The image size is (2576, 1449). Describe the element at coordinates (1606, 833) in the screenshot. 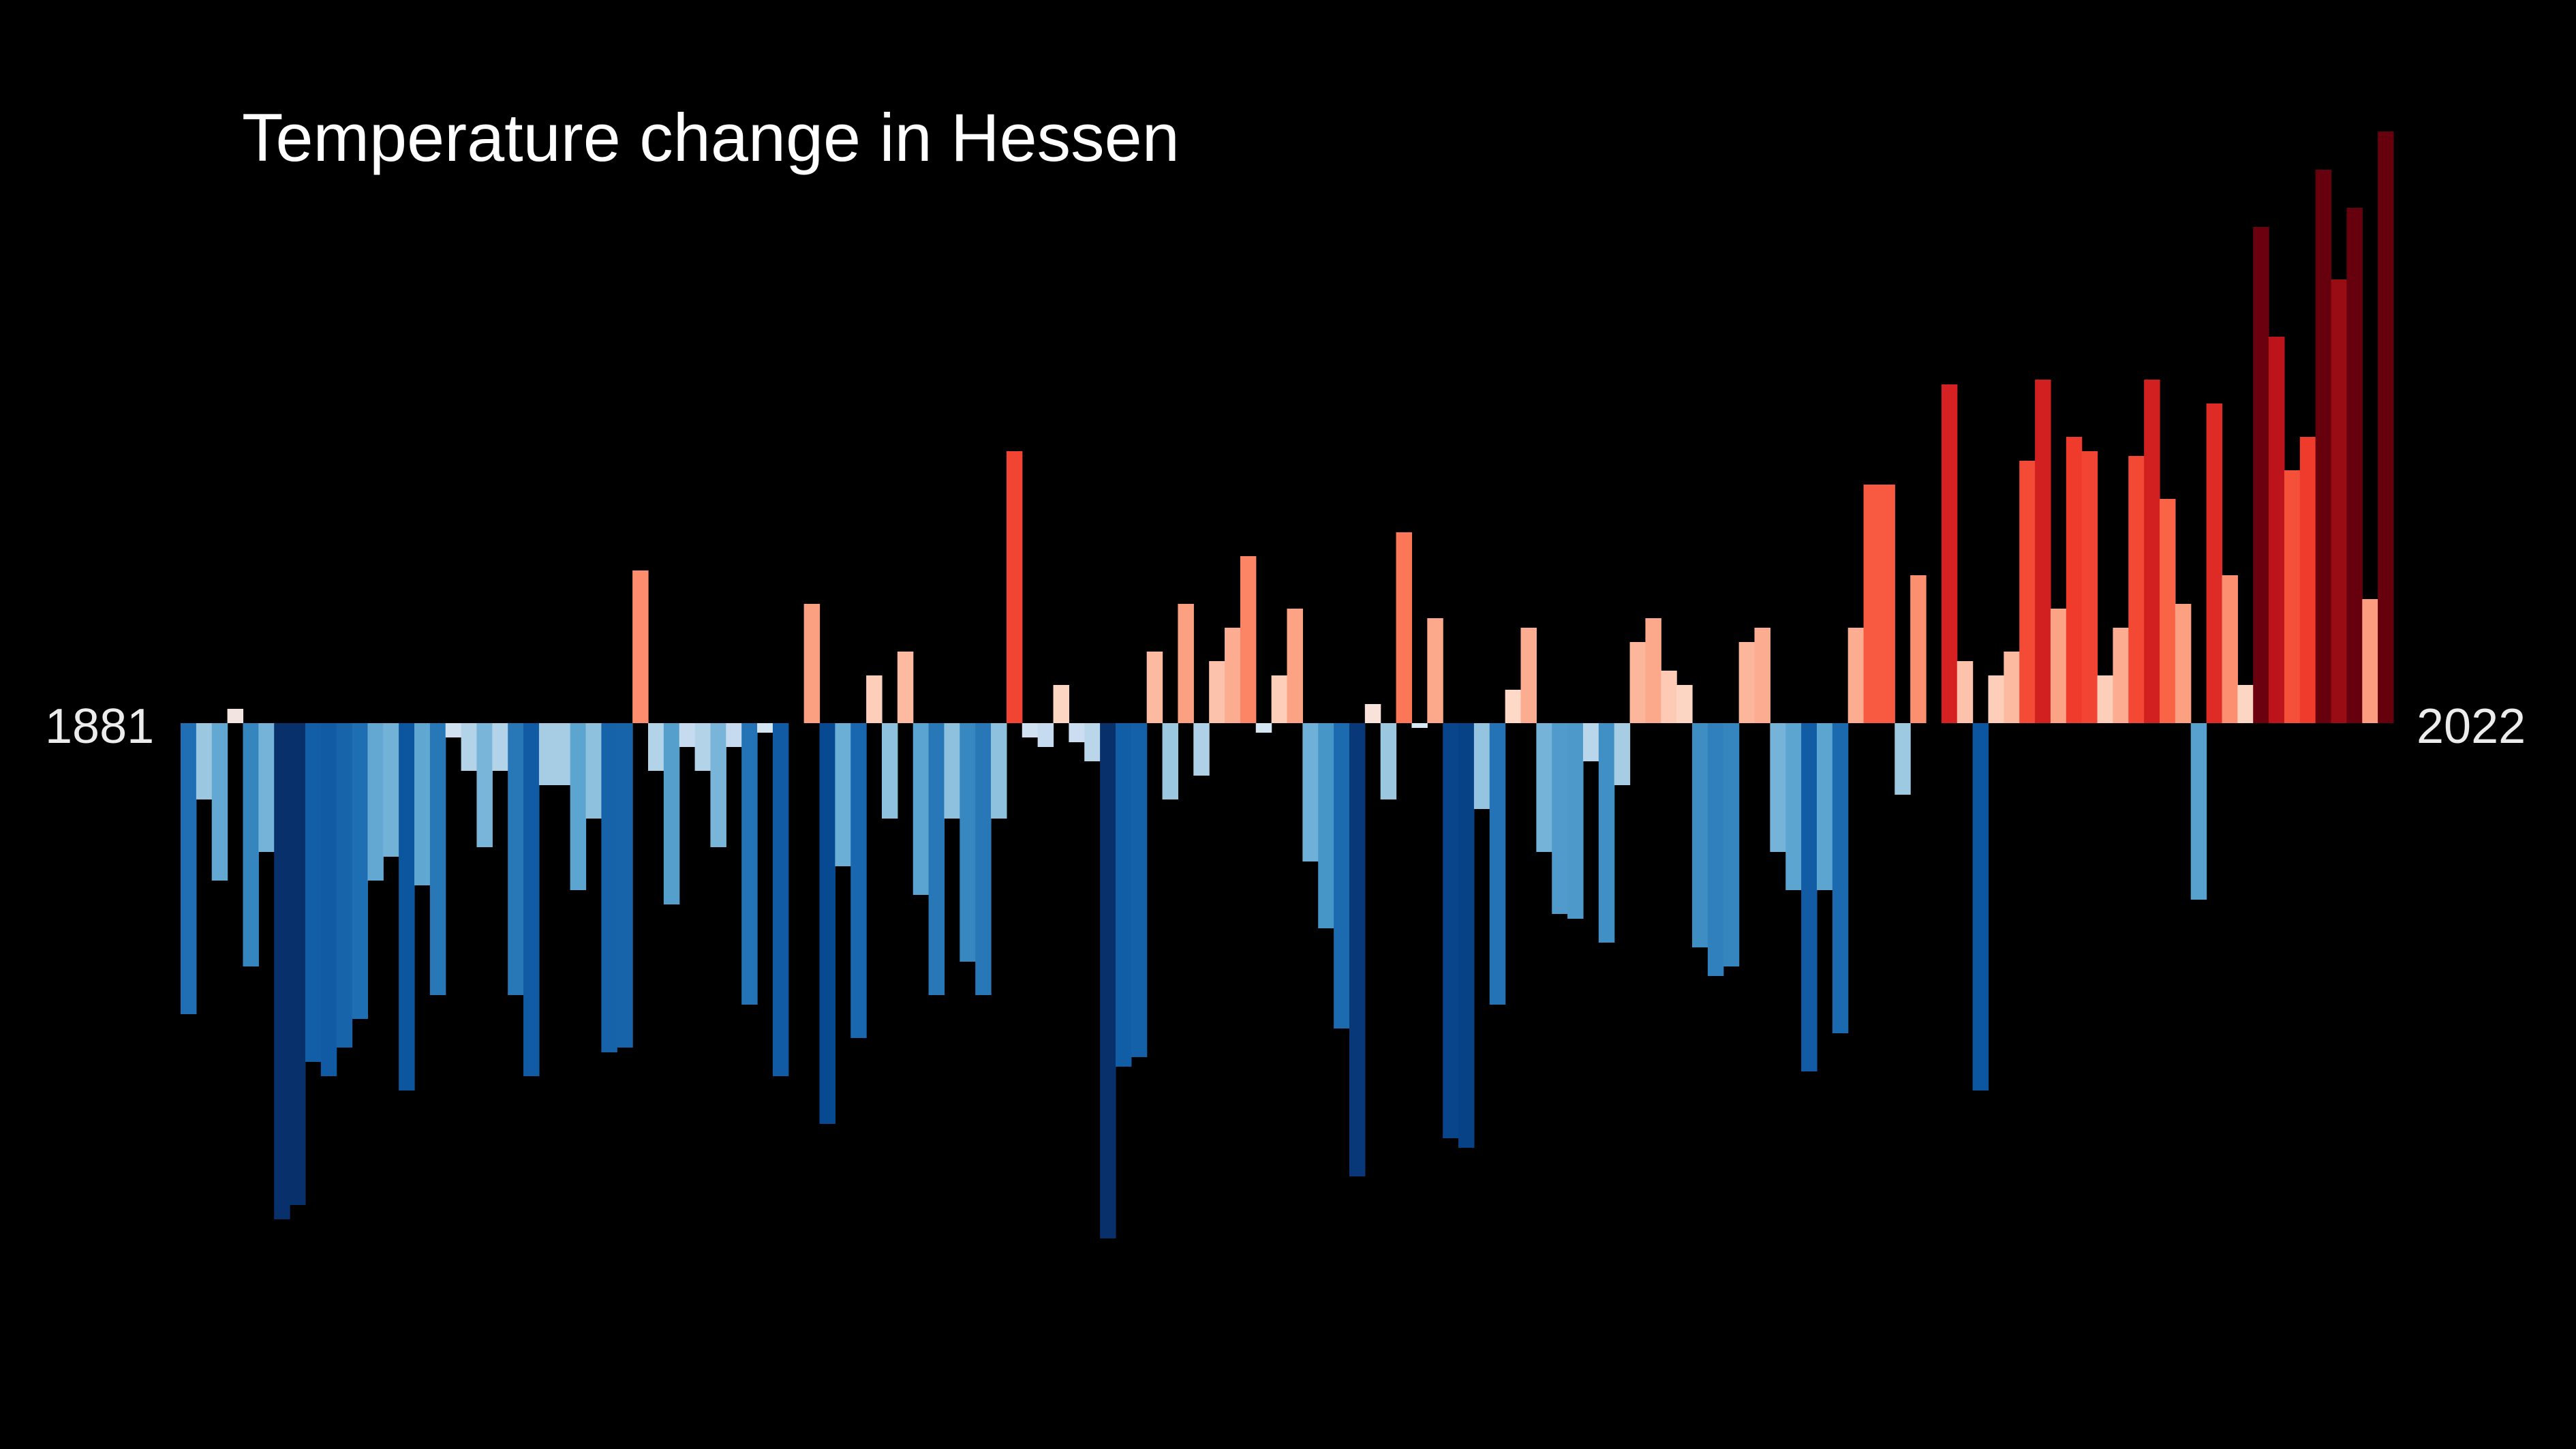

I see `bar-1972` at that location.